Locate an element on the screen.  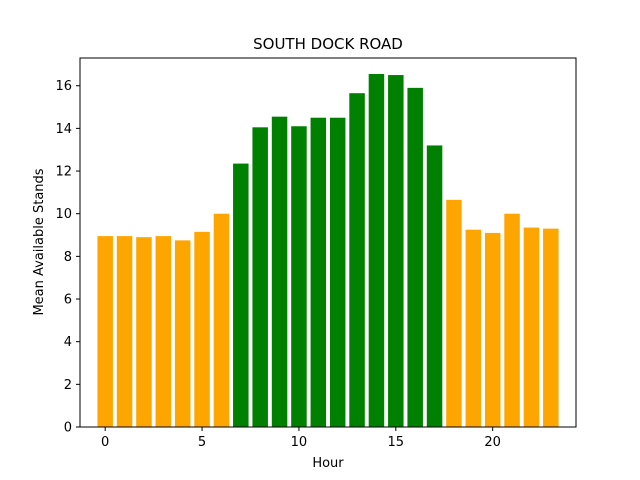
y-tick-label: 6 is located at coordinates (68, 300).